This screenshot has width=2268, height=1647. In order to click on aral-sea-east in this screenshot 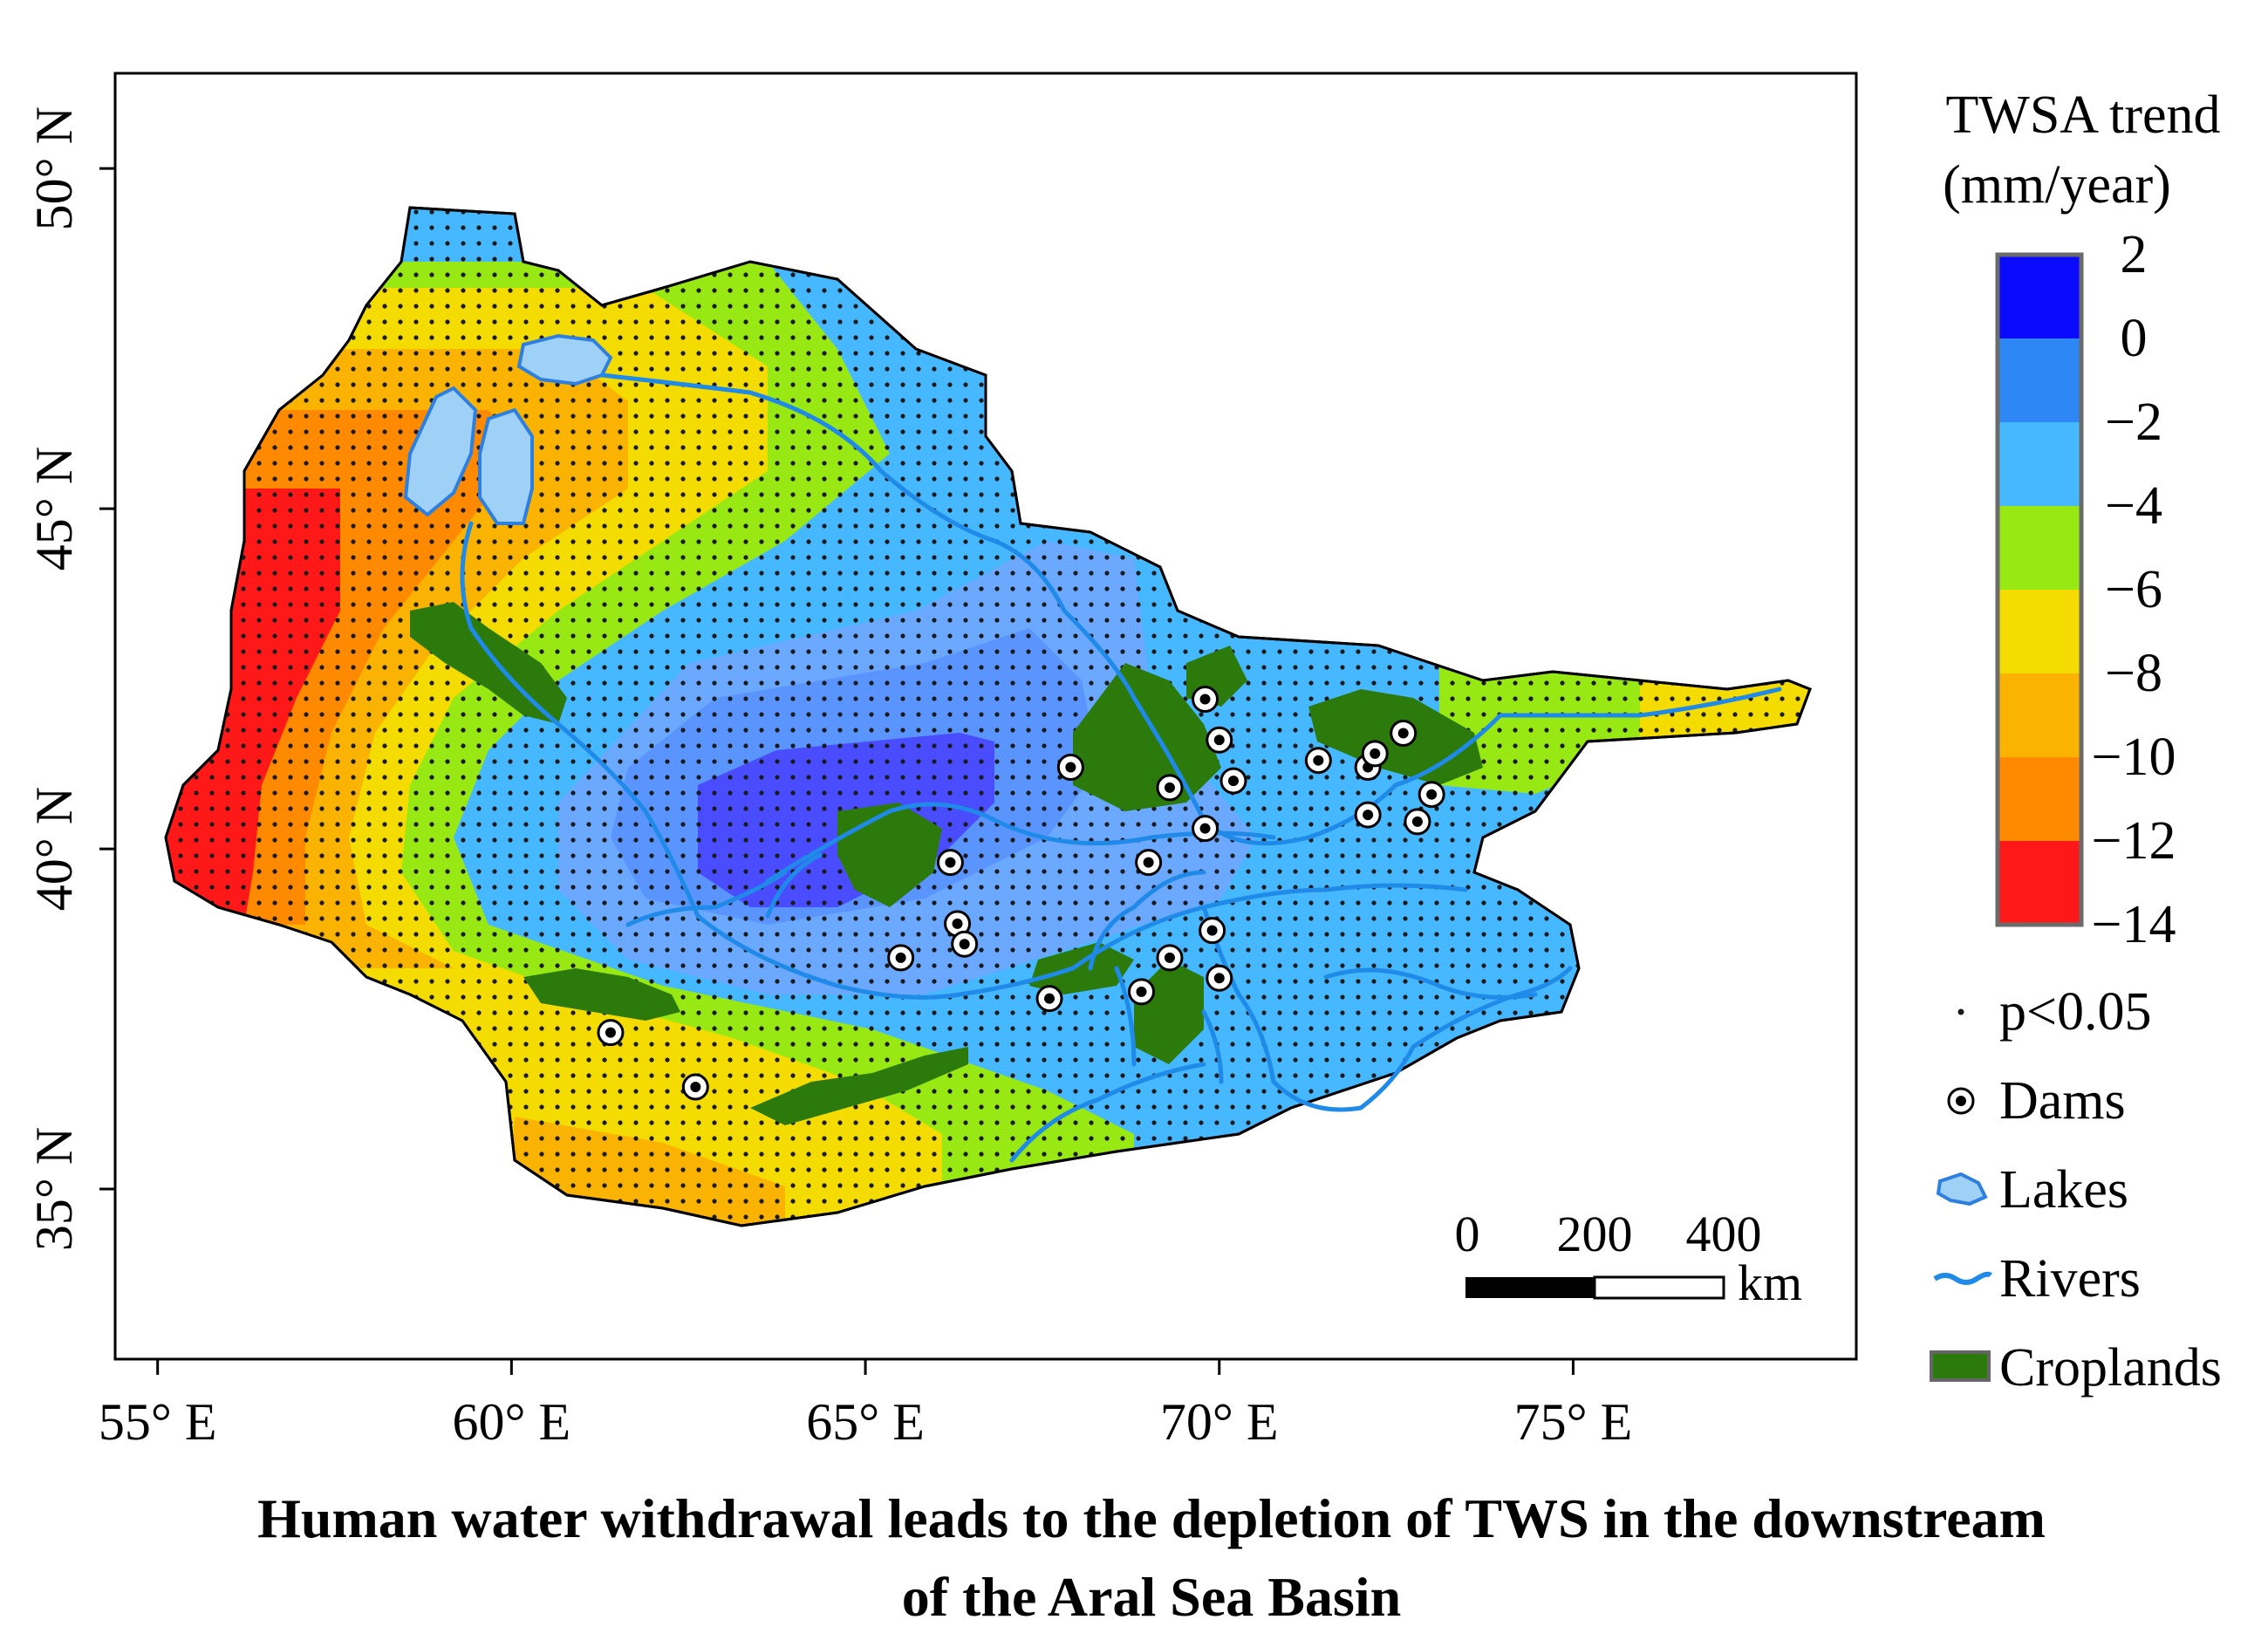, I will do `click(506, 466)`.